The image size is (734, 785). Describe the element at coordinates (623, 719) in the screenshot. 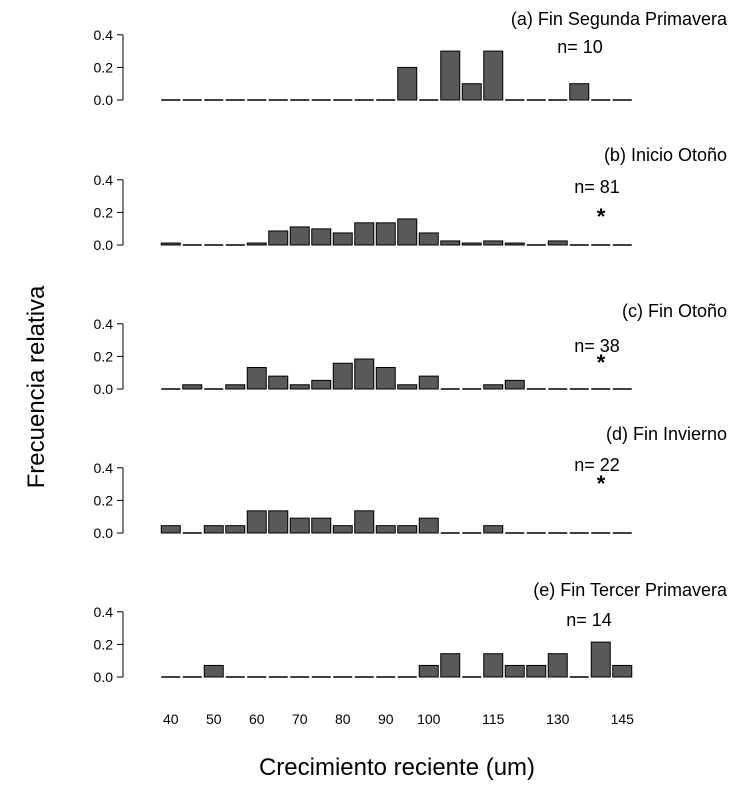

I see `x-tick-label: 145` at that location.